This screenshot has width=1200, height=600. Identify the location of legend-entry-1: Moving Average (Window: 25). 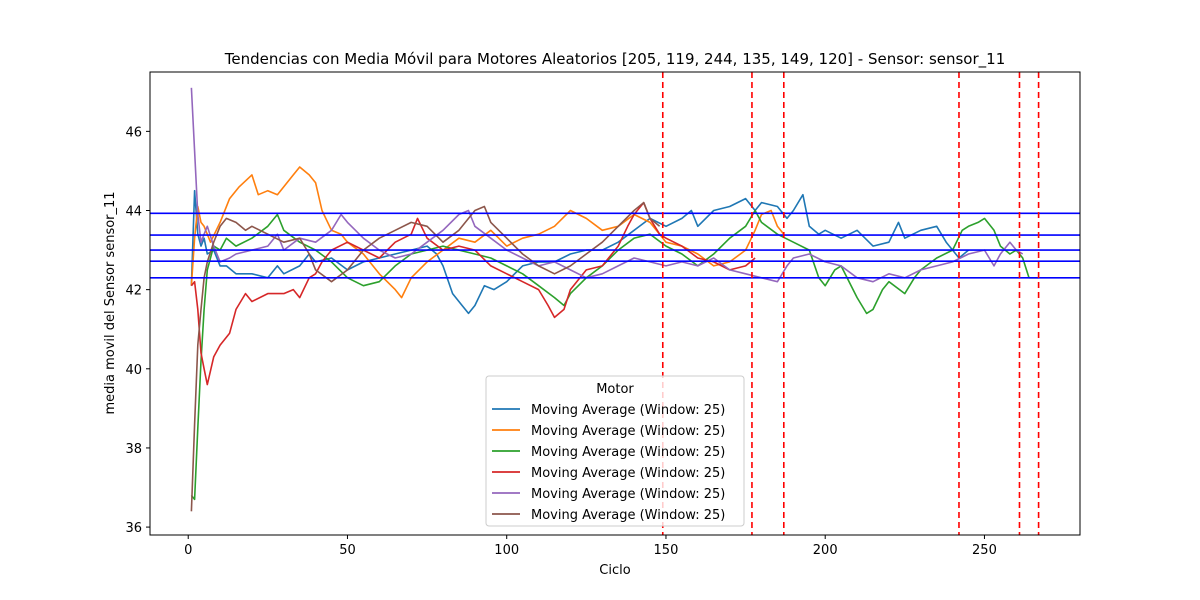
(628, 410).